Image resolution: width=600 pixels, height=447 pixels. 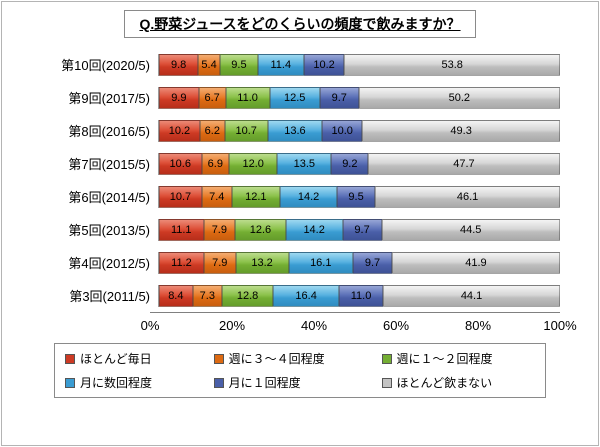 I want to click on segment-value-label: 14.2, so click(x=308, y=196).